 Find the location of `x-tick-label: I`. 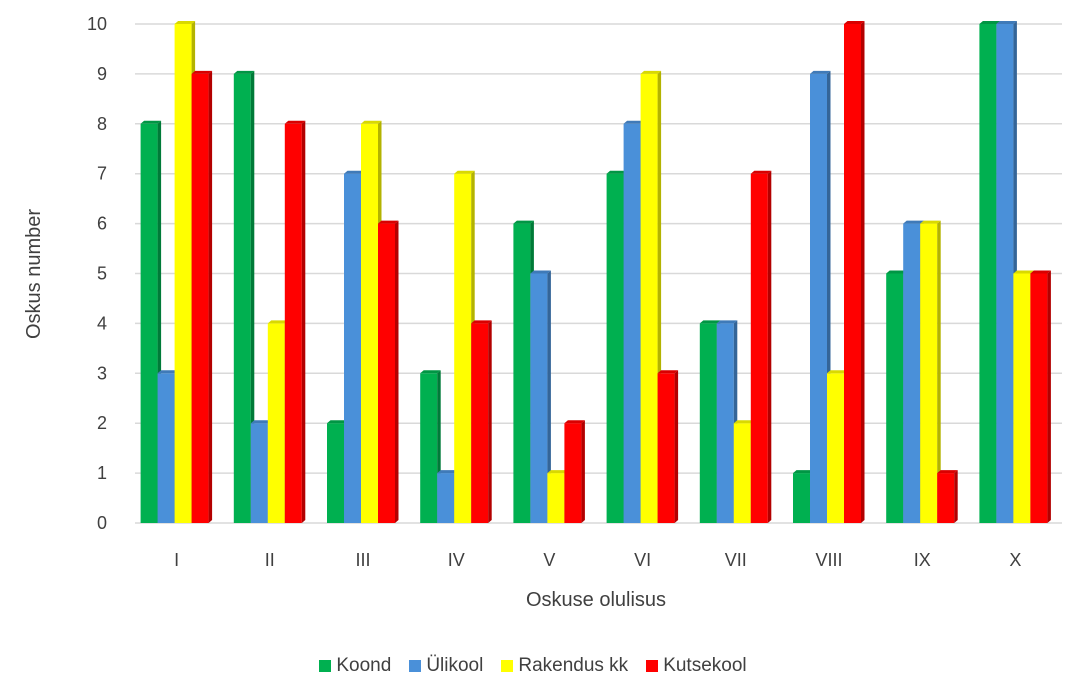

x-tick-label: I is located at coordinates (176, 560).